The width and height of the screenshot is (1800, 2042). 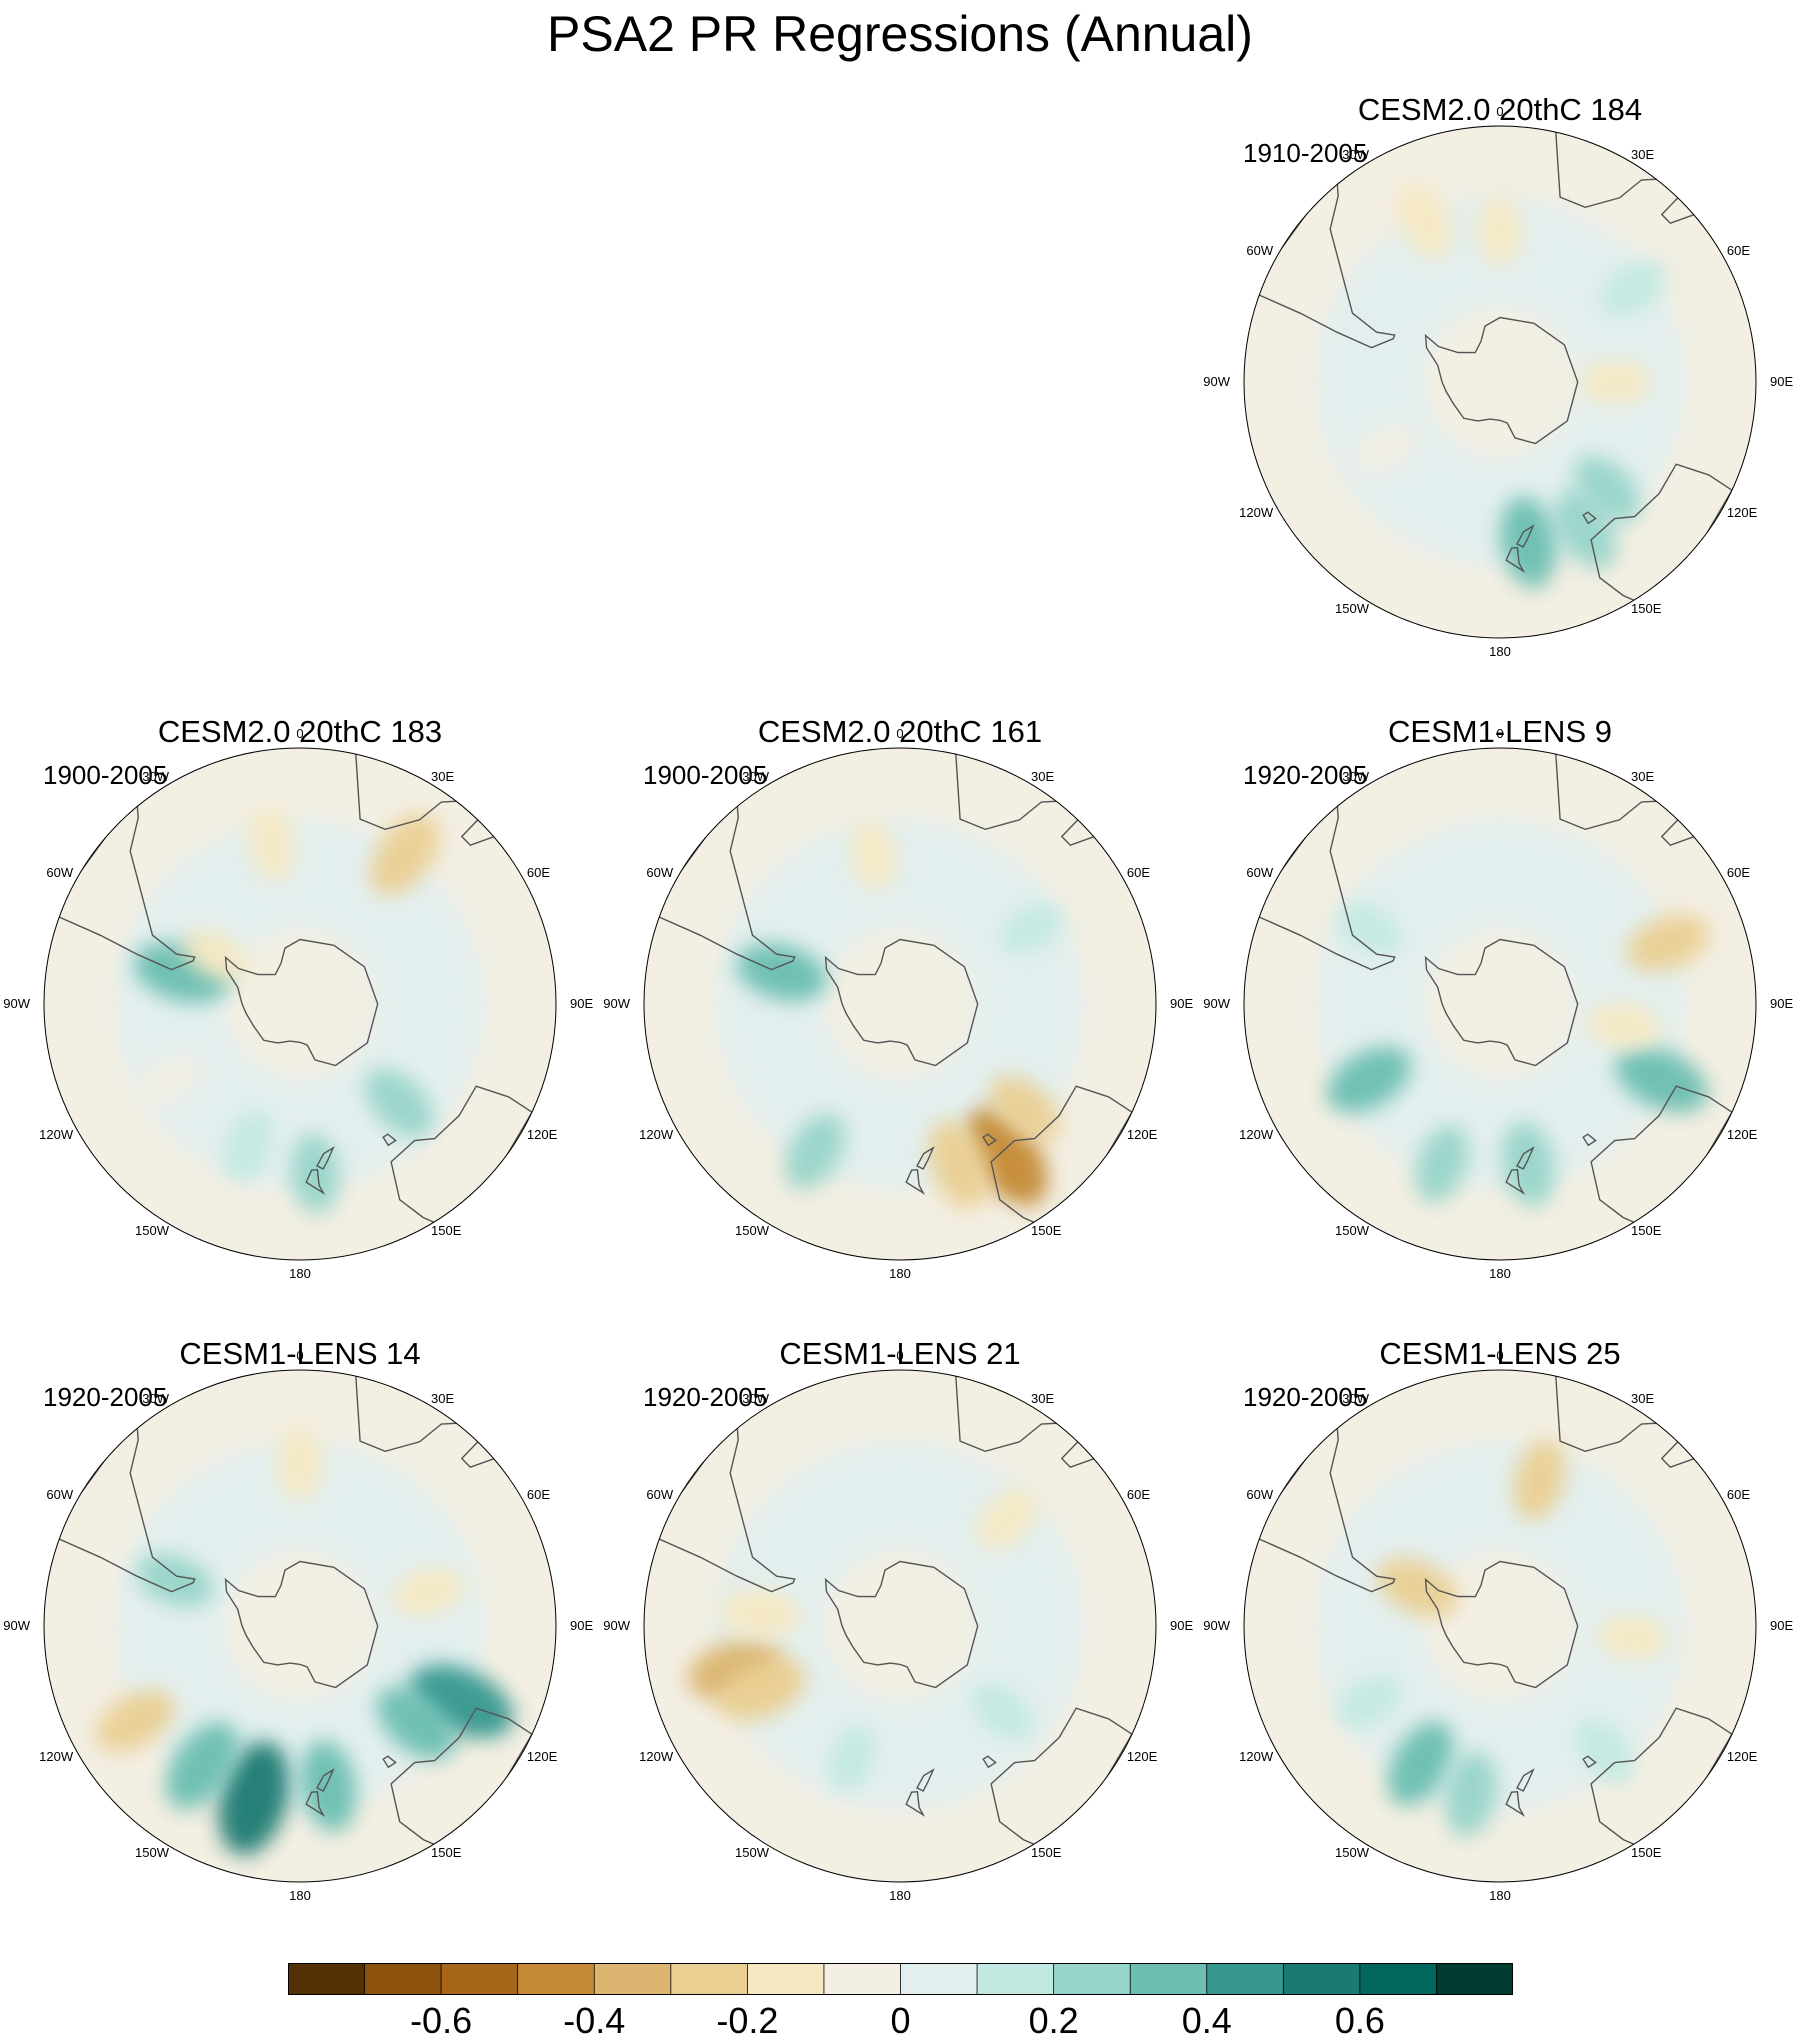 I want to click on figure-title: PSA2 PR Regressions (Annual), so click(x=900, y=34).